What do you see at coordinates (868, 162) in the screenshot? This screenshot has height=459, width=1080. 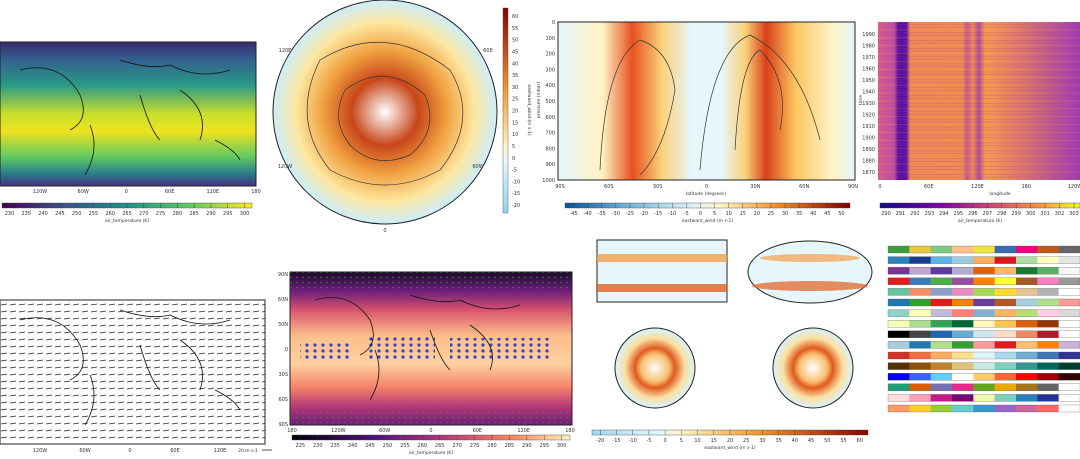 I see `y-tick-label: 1880` at bounding box center [868, 162].